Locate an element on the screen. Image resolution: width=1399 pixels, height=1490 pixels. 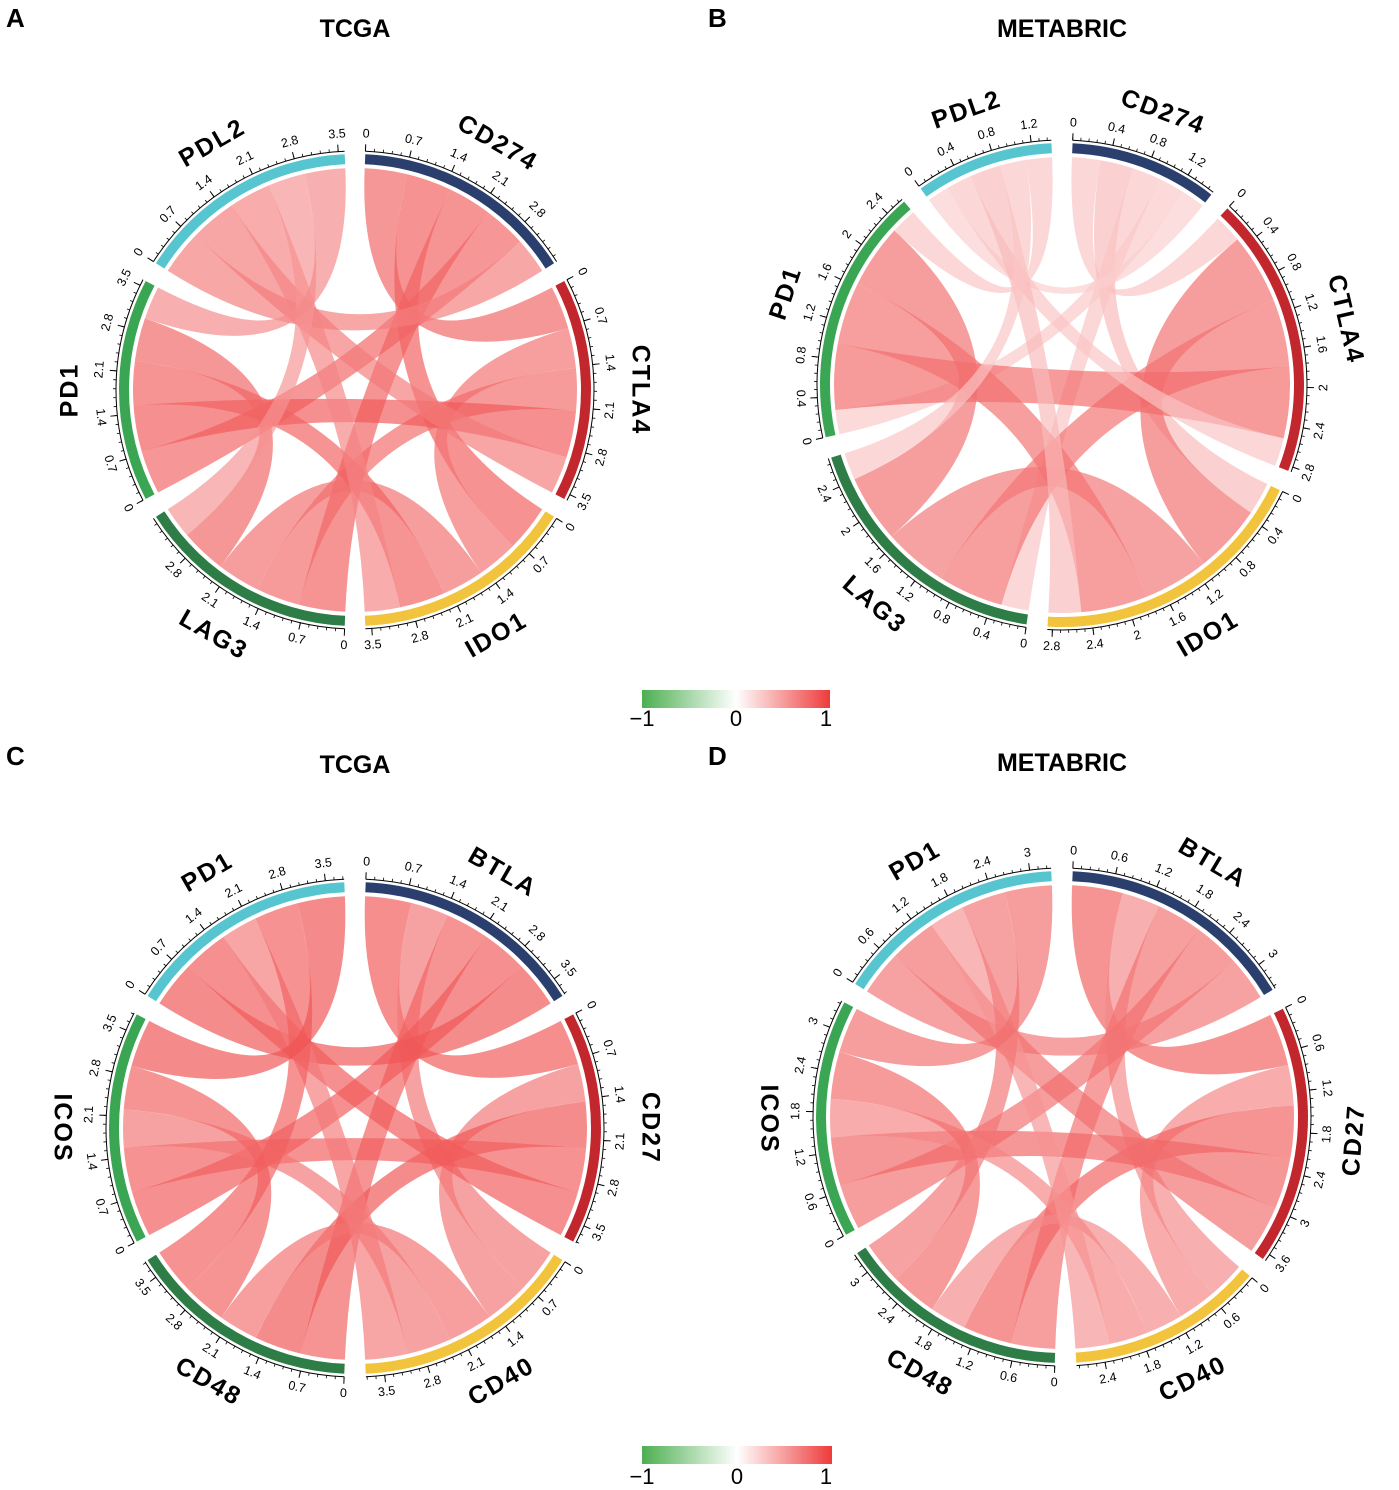
chord-pd1-pdl2 is located at coordinates (973, 225).